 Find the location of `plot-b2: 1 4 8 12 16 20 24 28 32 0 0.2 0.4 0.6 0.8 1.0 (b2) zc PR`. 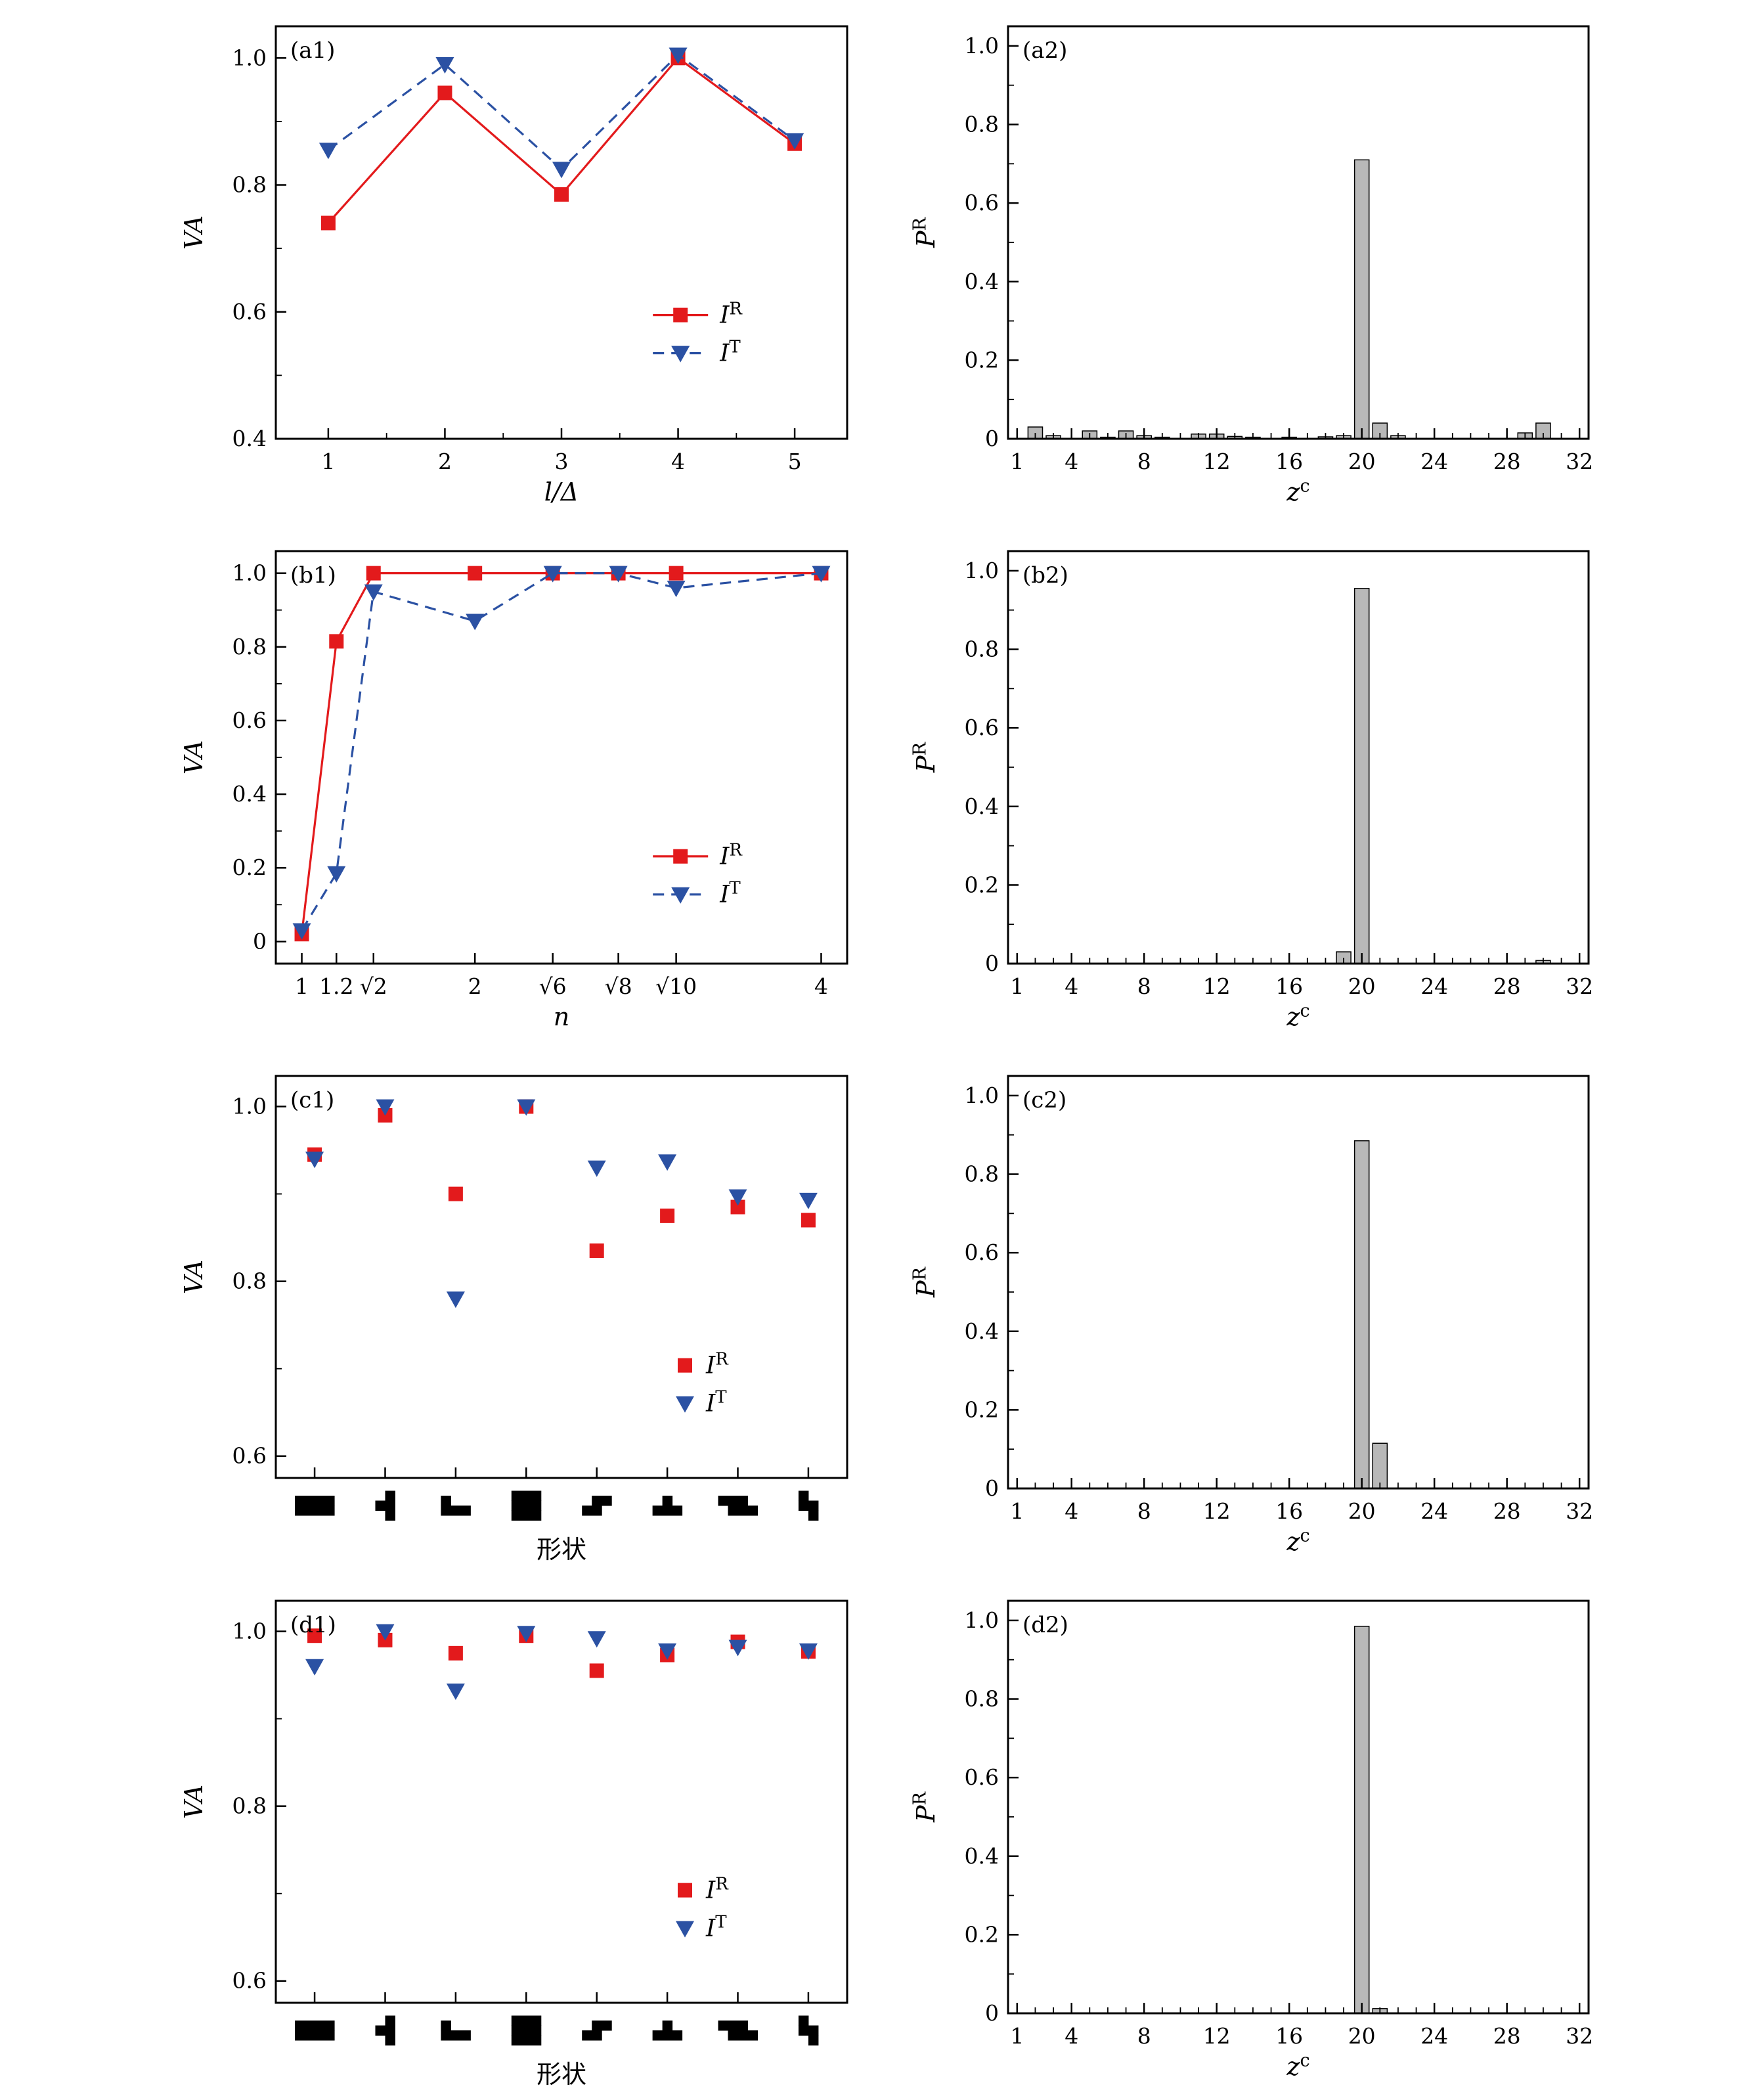

plot-b2: 1 4 8 12 16 20 24 28 32 0 0.2 0.4 0.6 0.8 1.0 (b2) zc PR is located at coordinates (1252, 791).